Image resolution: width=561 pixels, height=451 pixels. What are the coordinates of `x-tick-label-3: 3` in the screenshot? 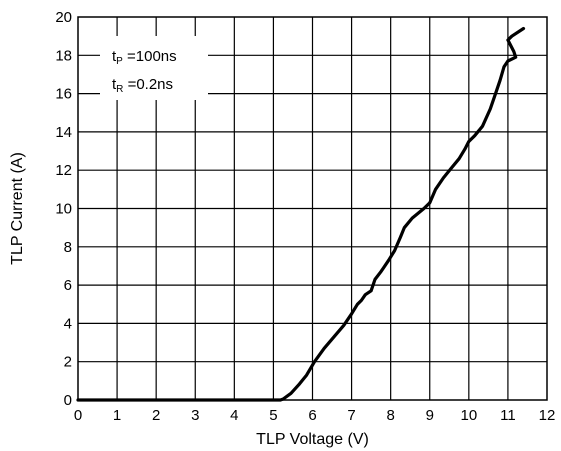 It's located at (195, 415).